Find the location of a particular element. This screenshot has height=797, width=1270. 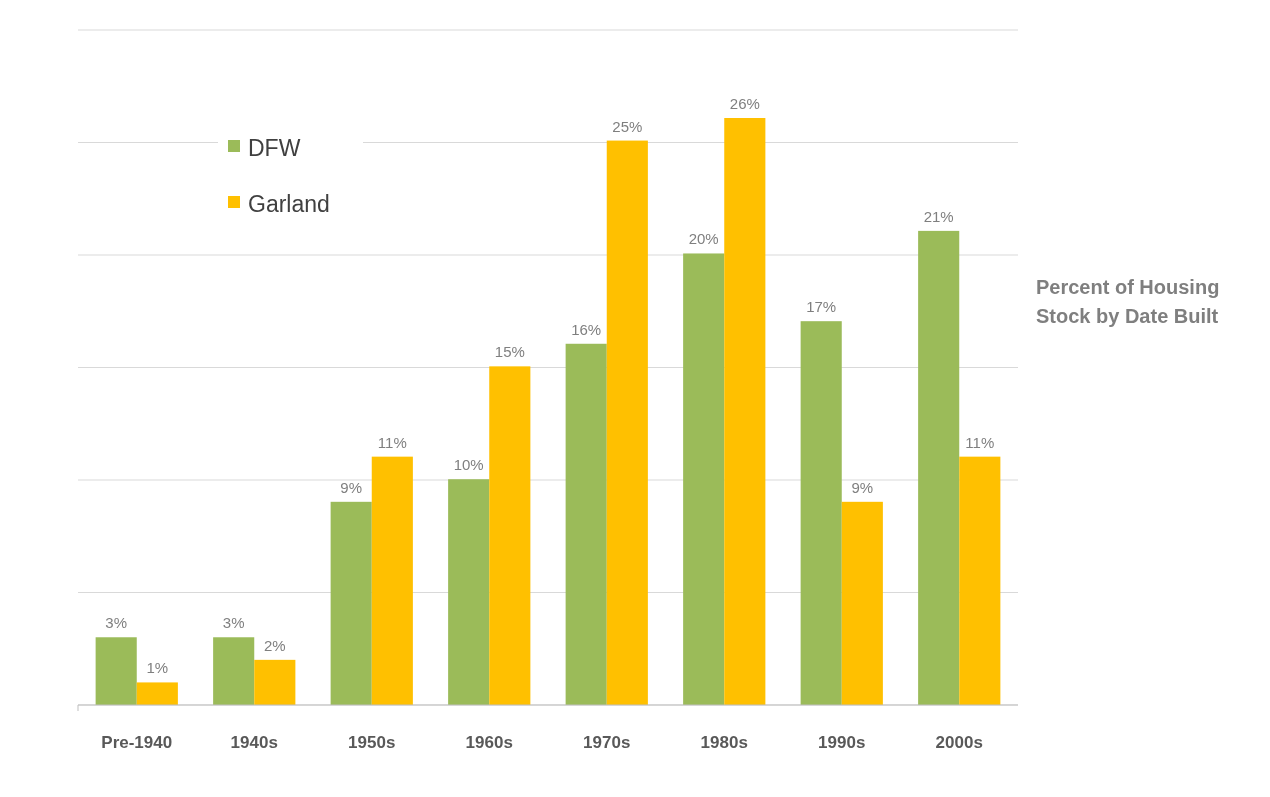

data-label: 1% is located at coordinates (157, 668).